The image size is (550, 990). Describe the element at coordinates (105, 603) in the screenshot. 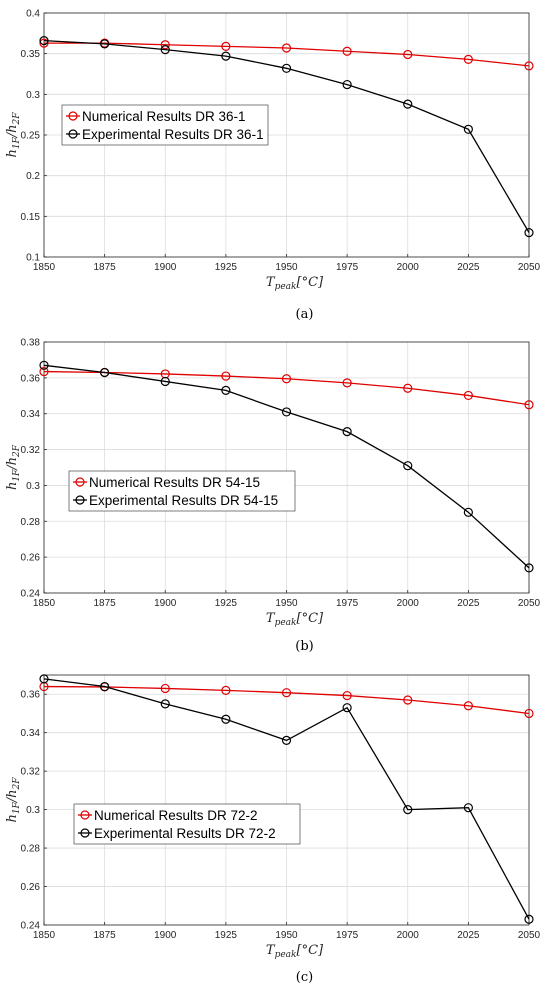

I see `x-tick-label: 1875` at that location.